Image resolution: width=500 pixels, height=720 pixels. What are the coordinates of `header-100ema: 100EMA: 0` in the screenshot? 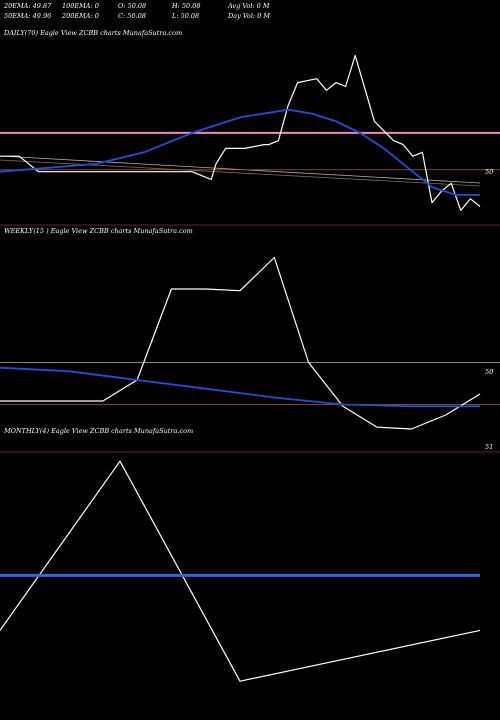 It's located at (80, 6).